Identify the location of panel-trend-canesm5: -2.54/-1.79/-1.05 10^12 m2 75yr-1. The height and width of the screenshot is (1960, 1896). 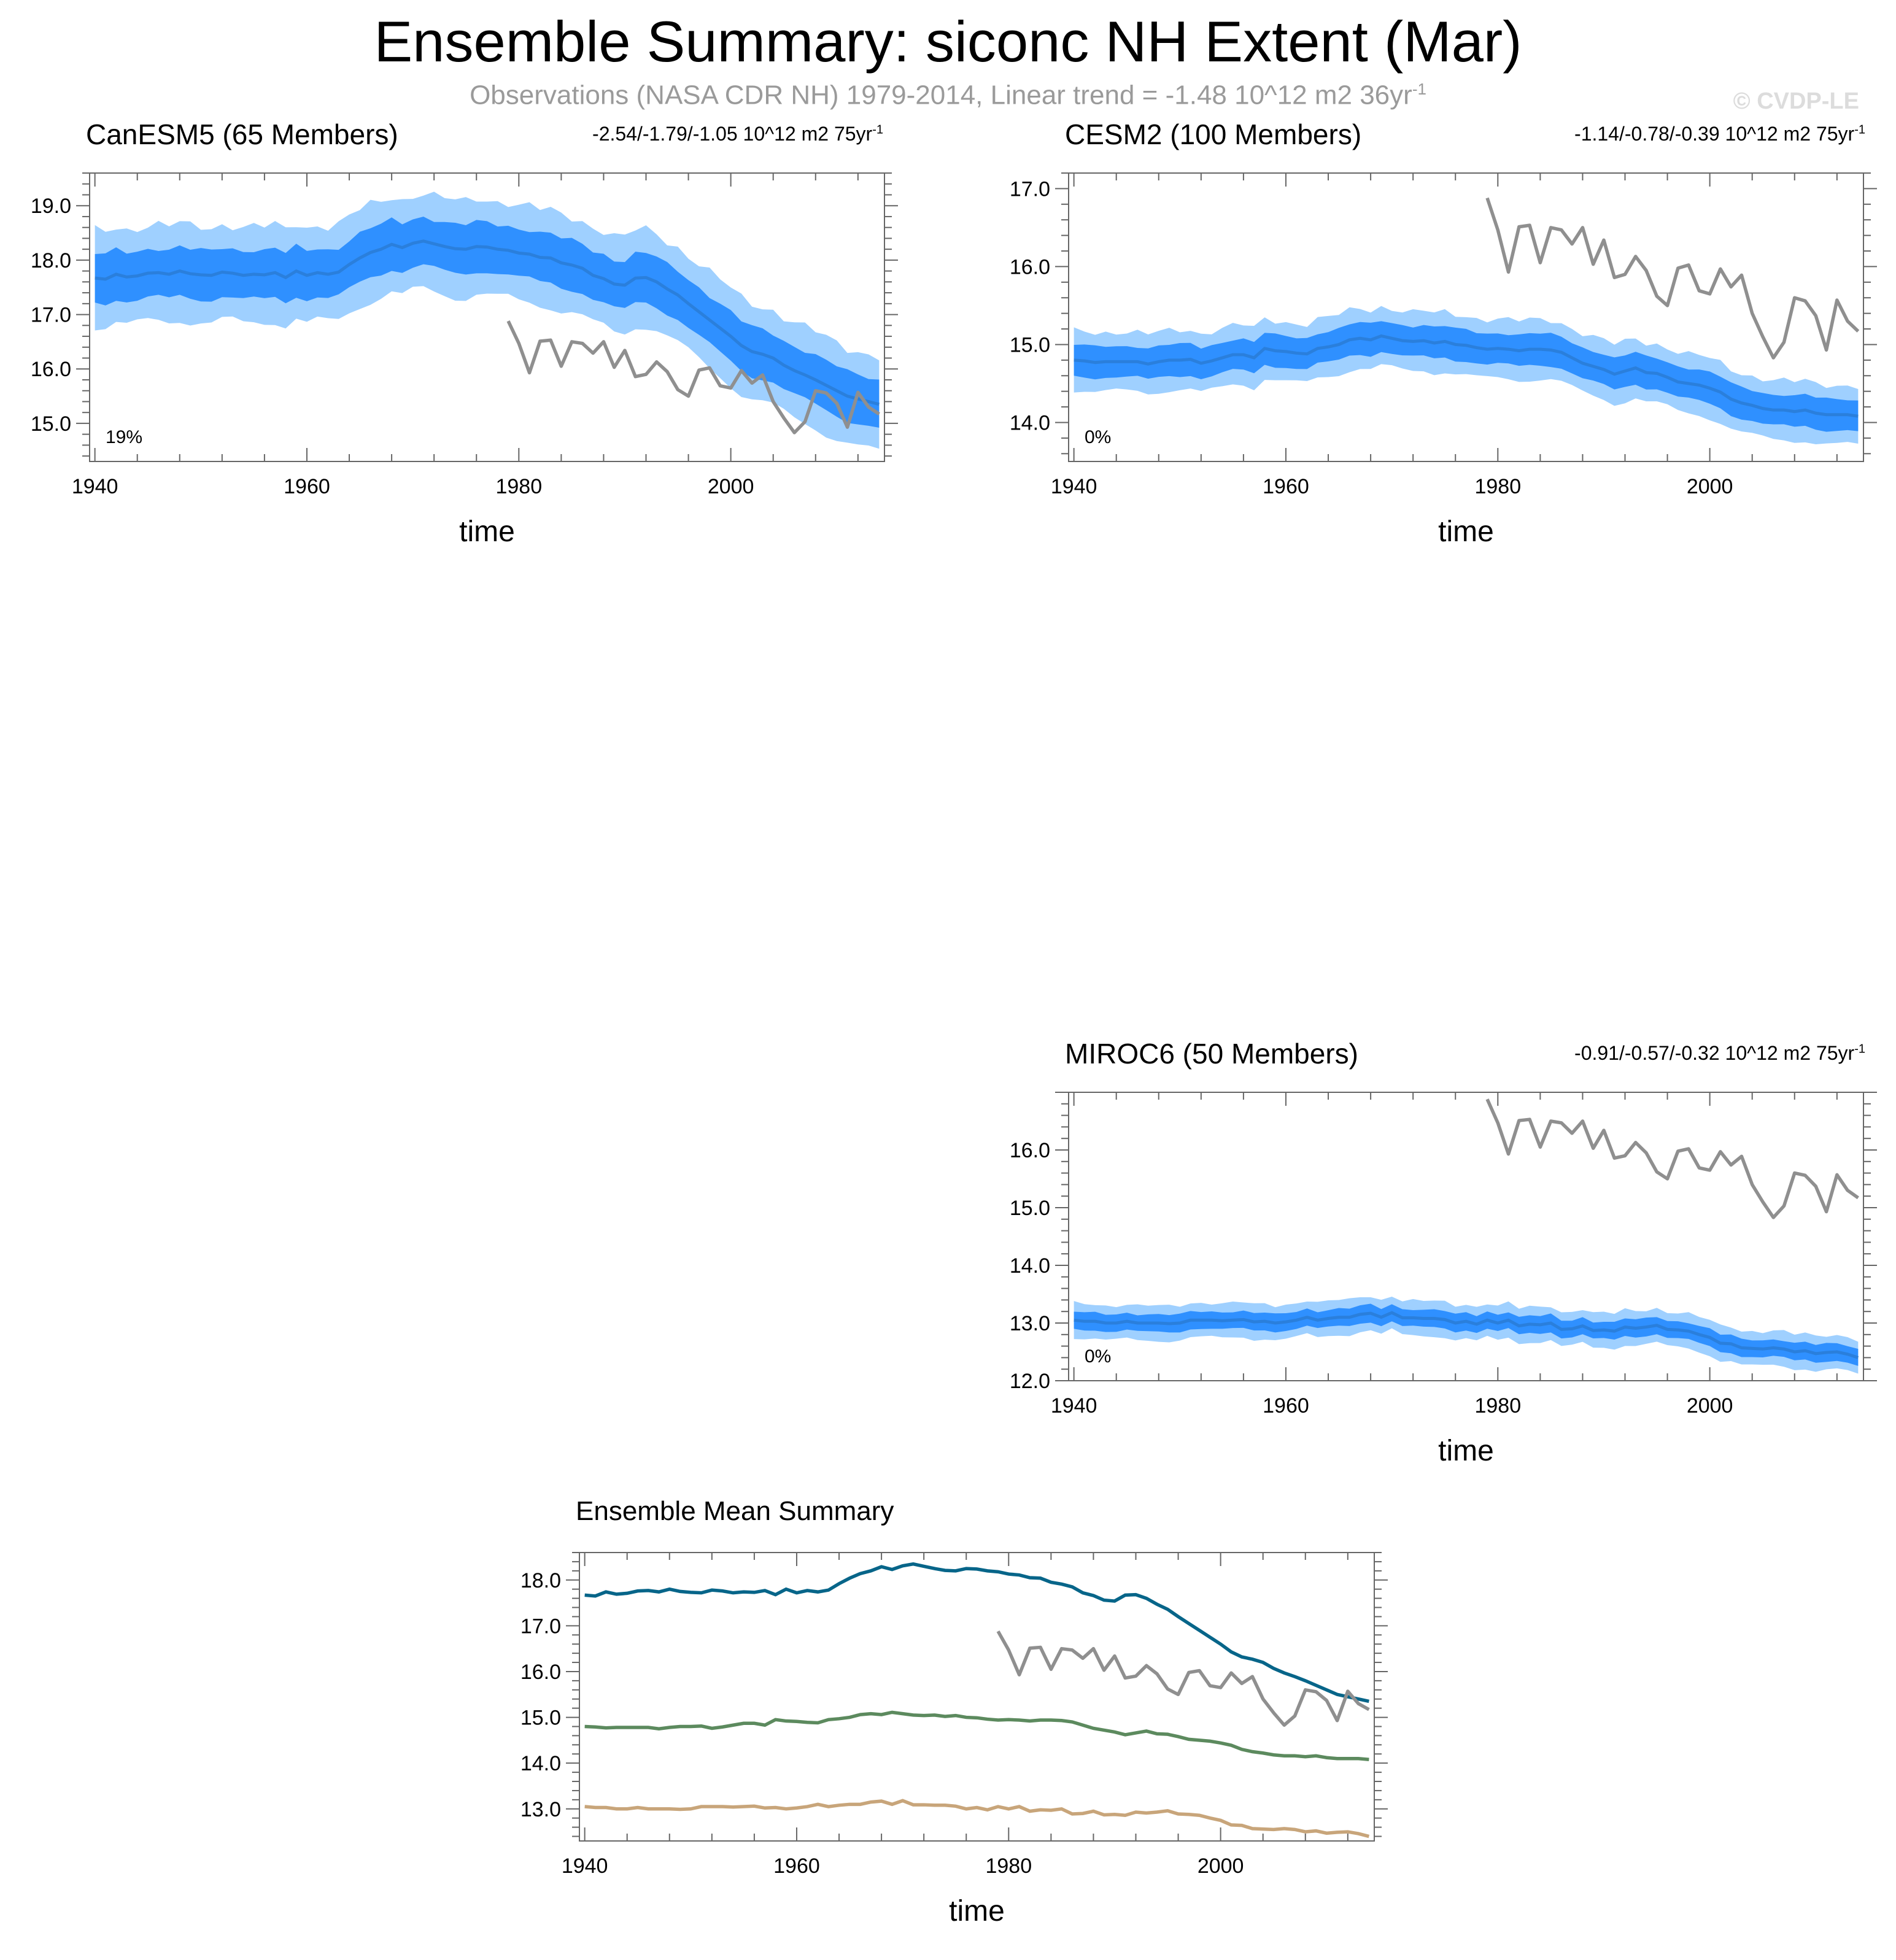
(737, 134).